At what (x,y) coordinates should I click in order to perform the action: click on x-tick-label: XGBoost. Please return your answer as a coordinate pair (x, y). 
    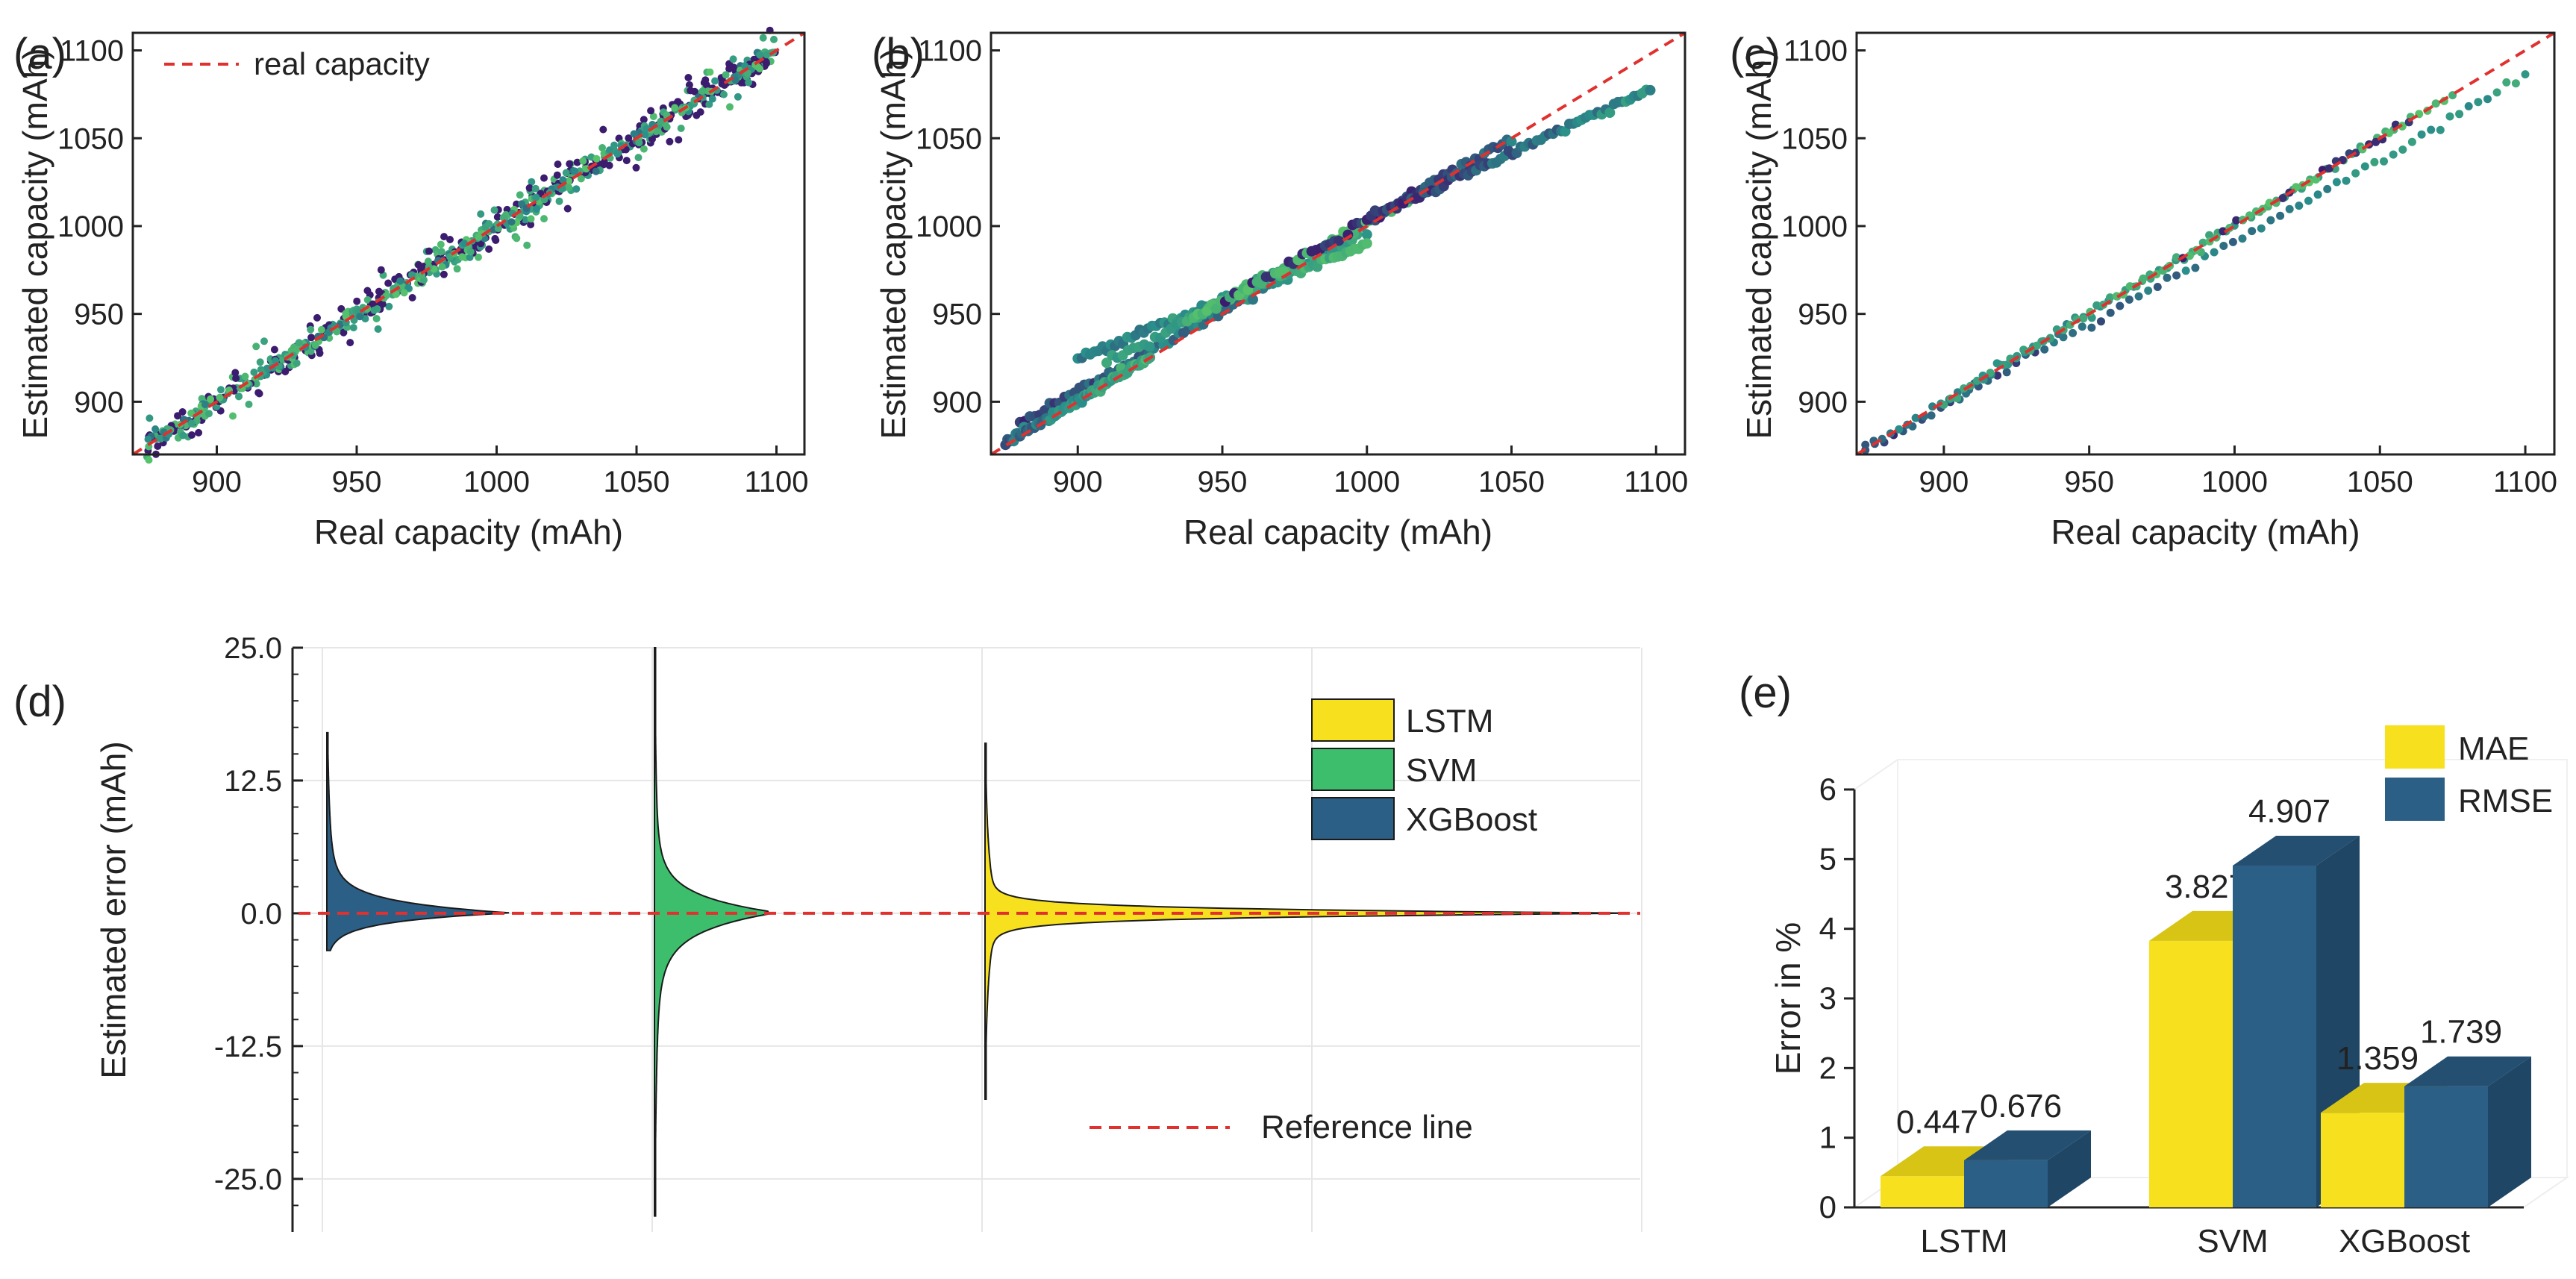
    Looking at the image, I should click on (2404, 1242).